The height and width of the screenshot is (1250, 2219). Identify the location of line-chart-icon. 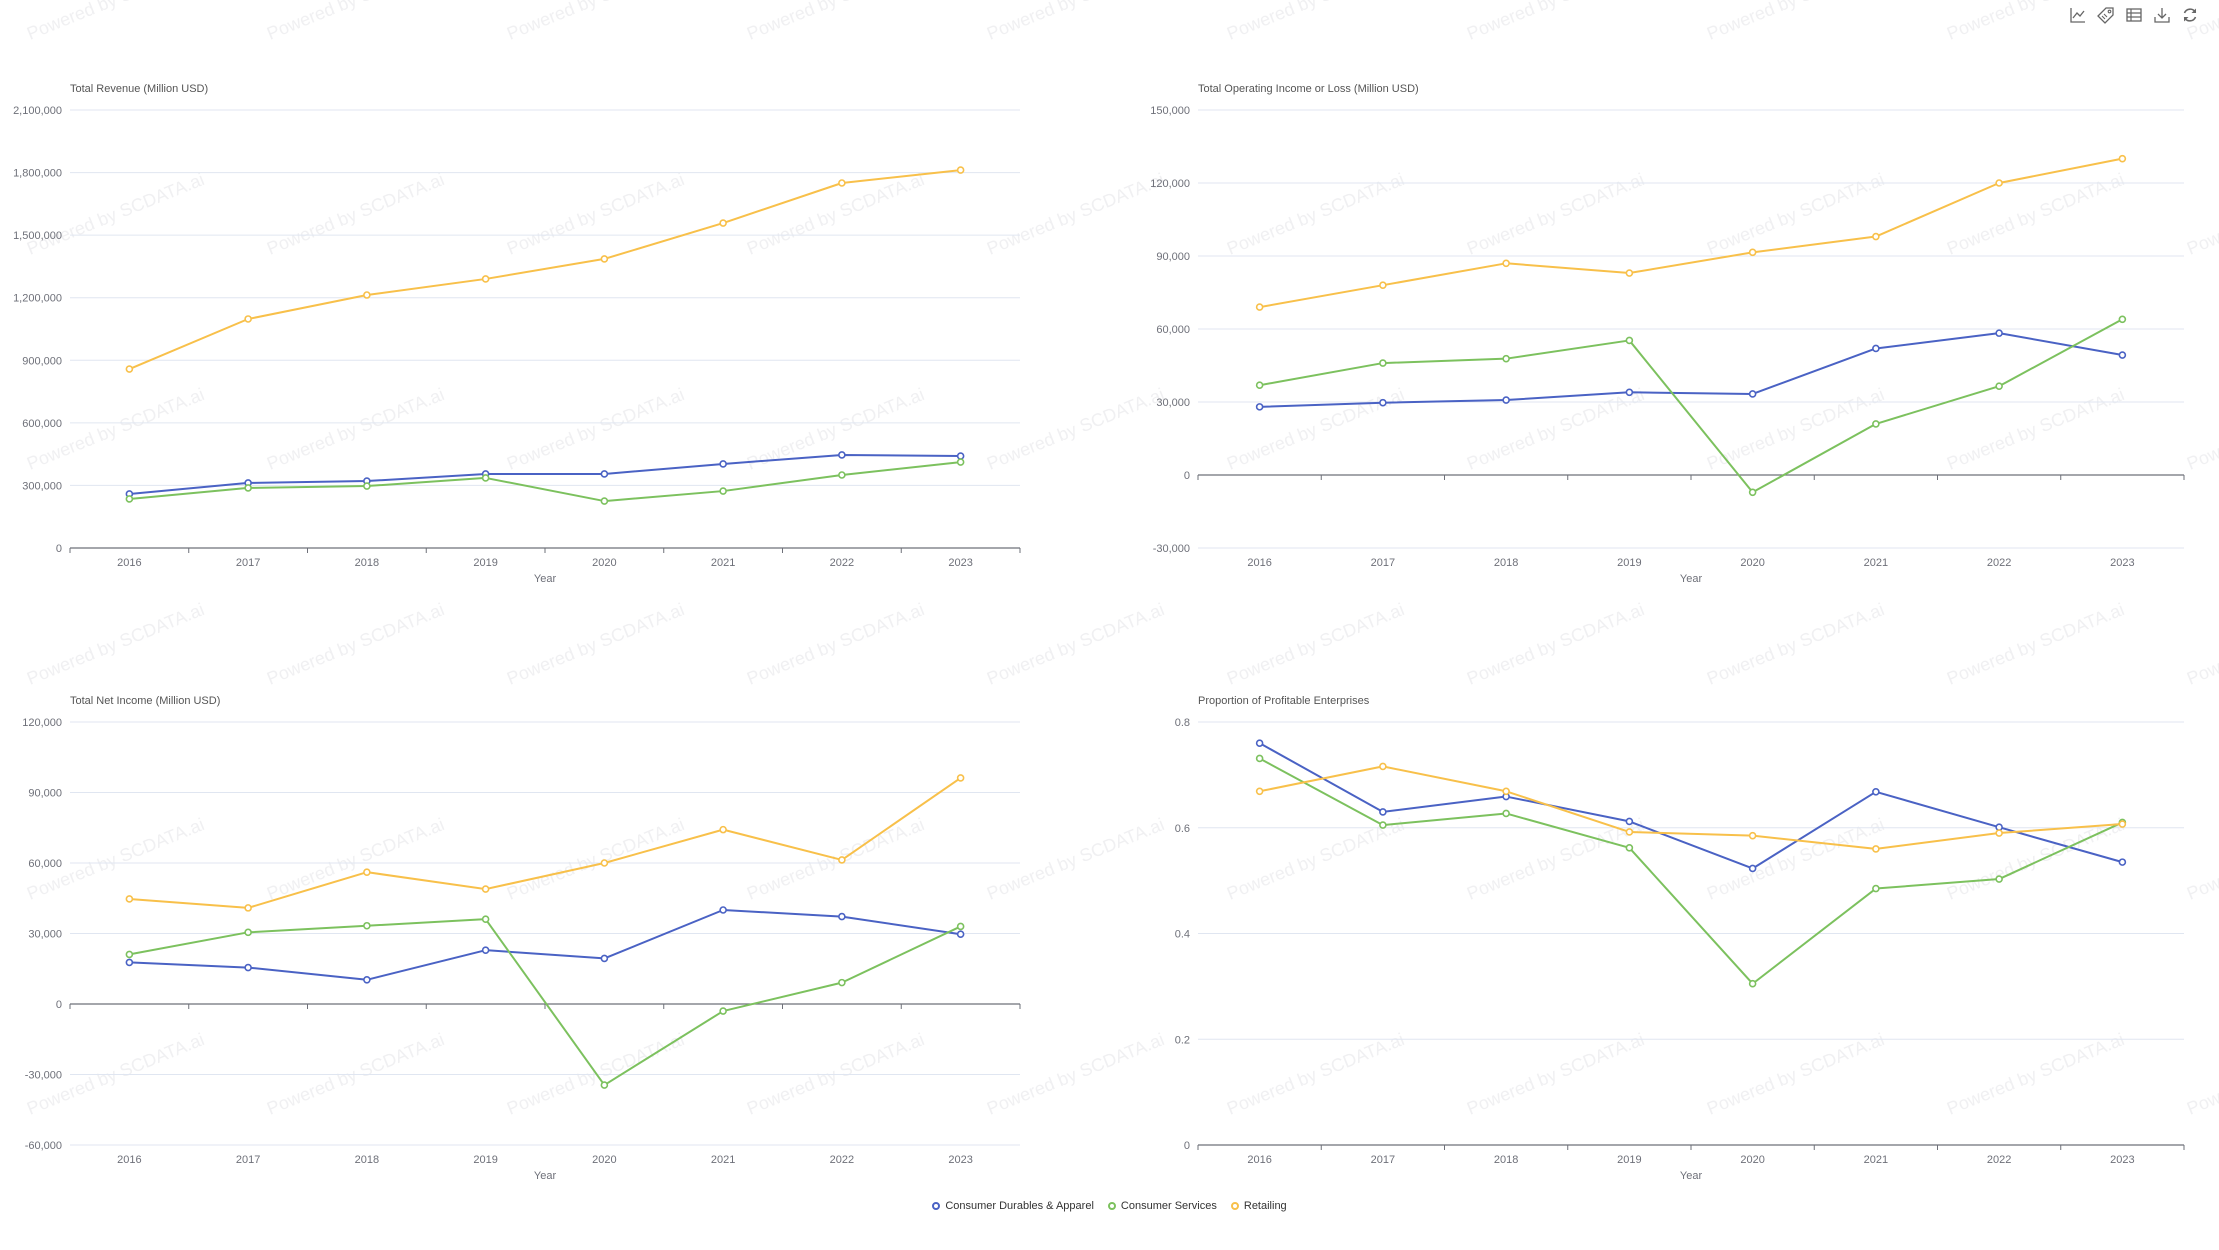
(2078, 15).